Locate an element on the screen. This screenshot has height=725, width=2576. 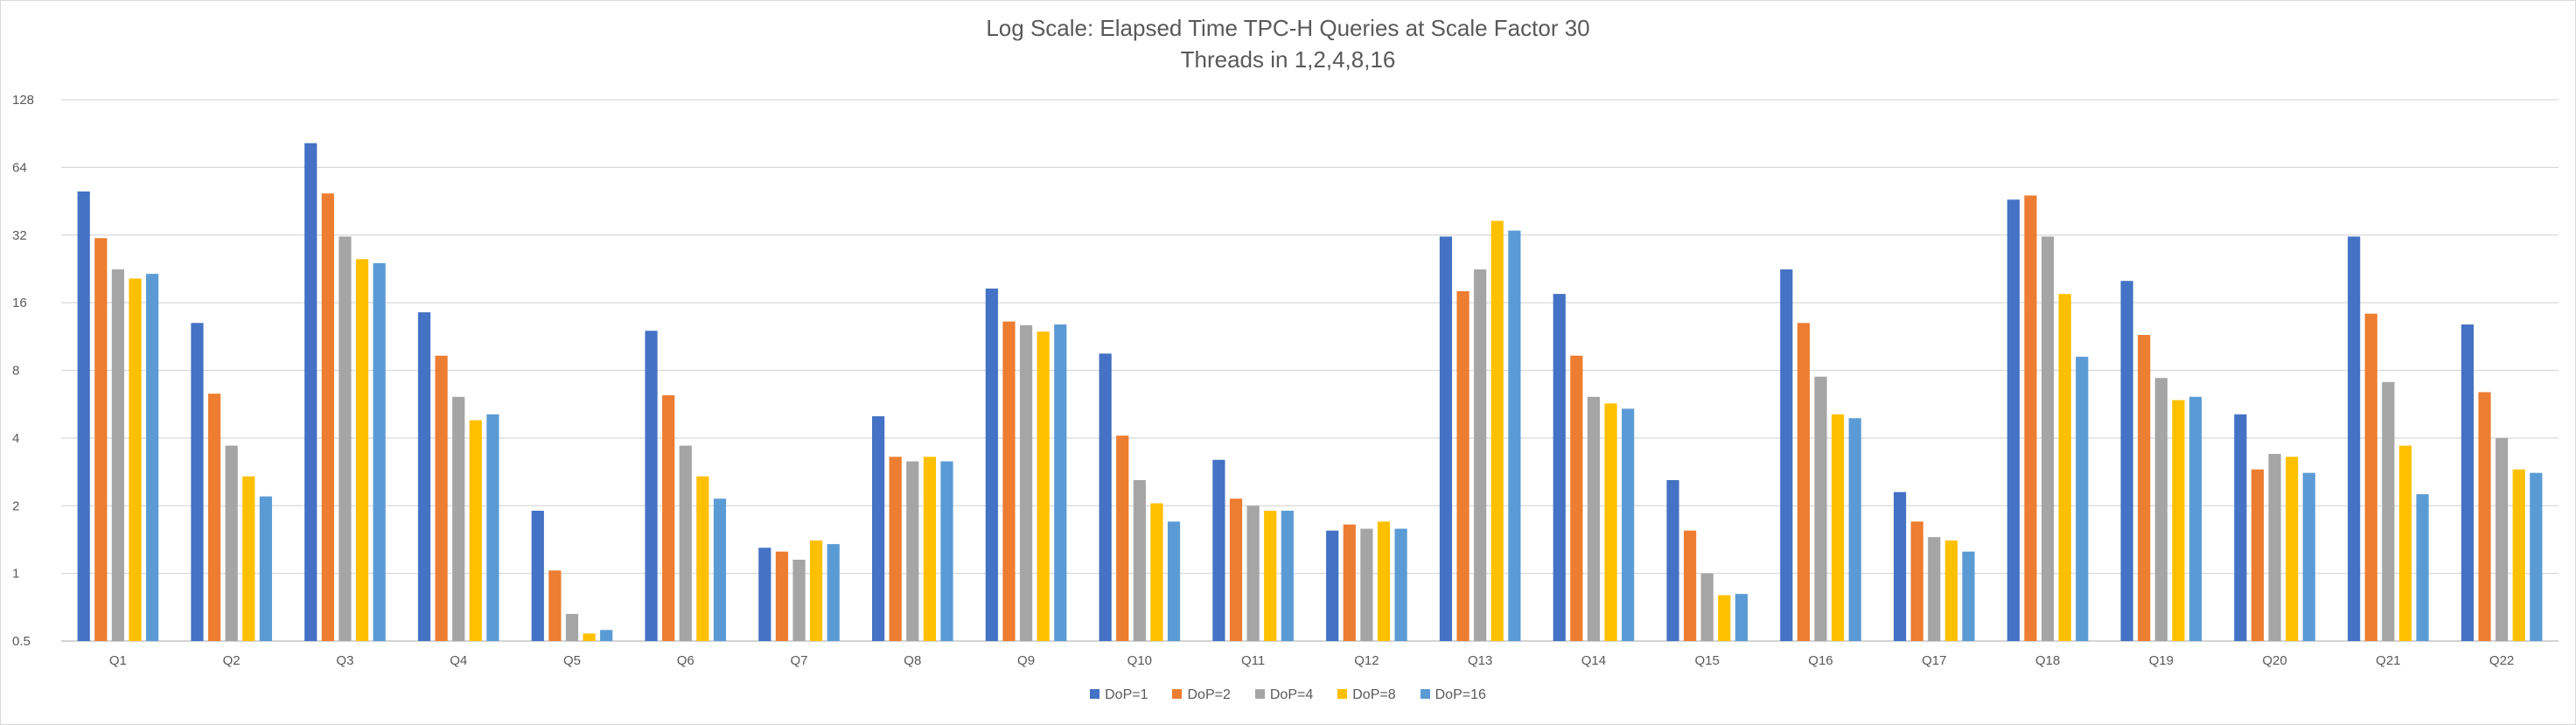
y-tick-label: 128 is located at coordinates (23, 100).